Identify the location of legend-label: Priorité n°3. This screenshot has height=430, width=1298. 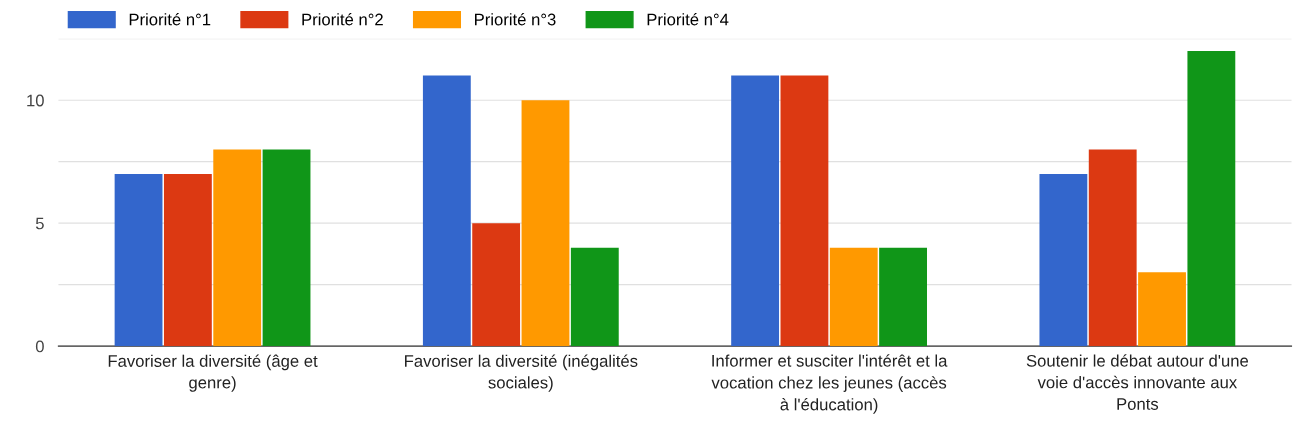
(515, 19).